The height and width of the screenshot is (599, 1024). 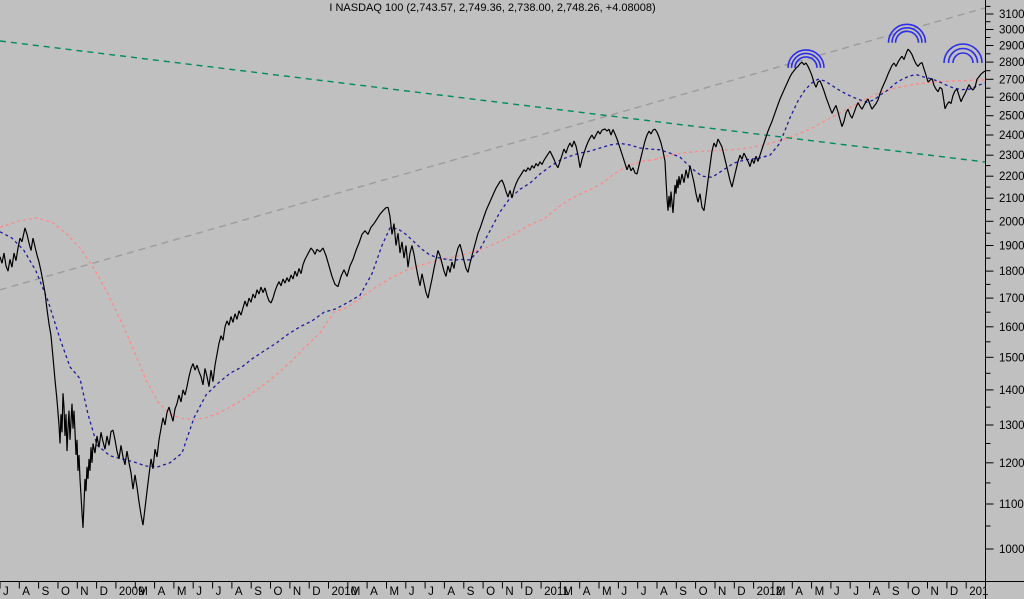 What do you see at coordinates (1011, 550) in the screenshot?
I see `y-axis-label: 1000` at bounding box center [1011, 550].